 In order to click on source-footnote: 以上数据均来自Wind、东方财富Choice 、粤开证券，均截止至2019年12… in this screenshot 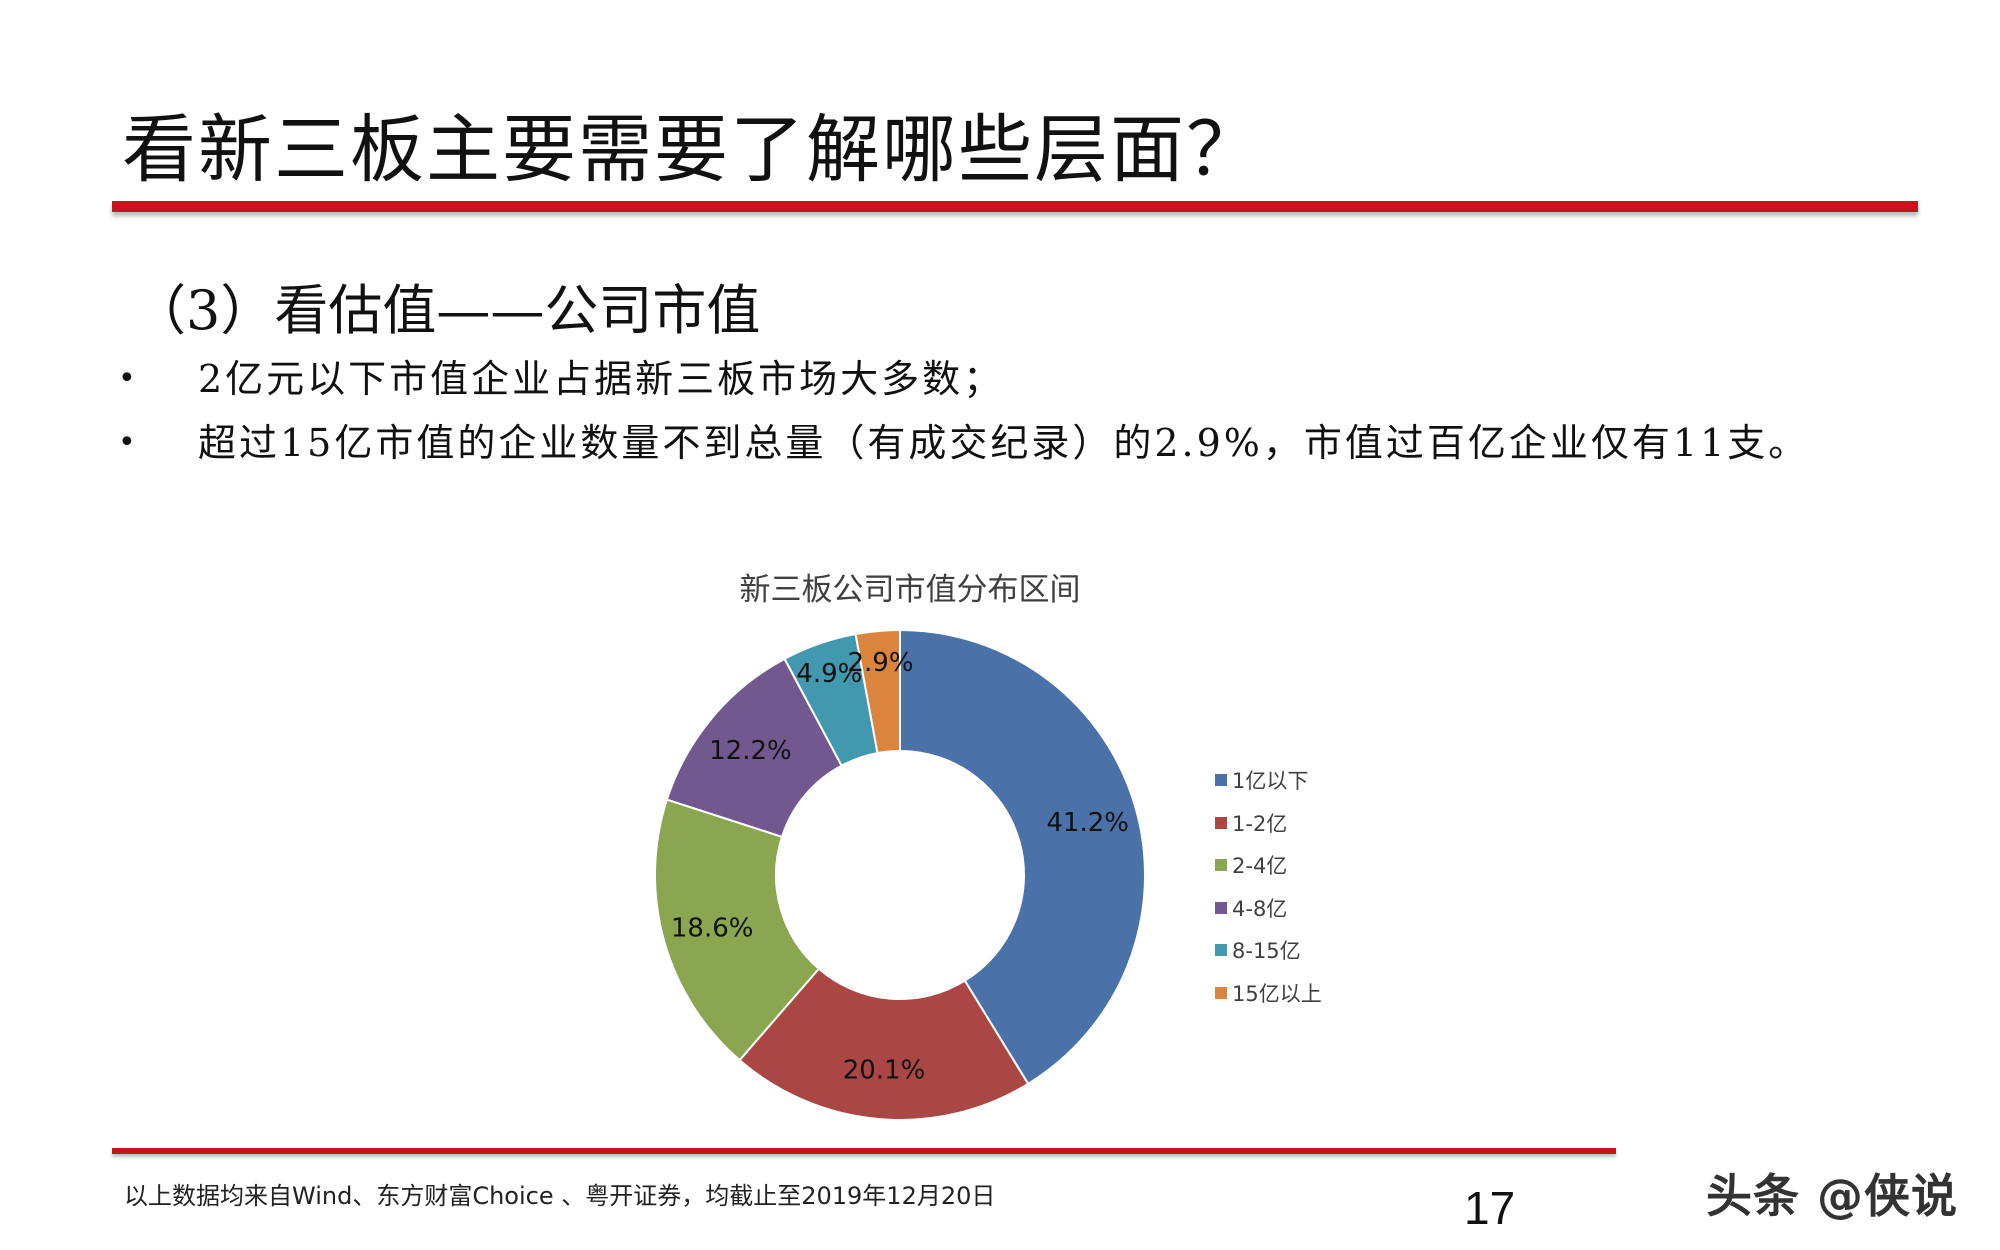, I will do `click(560, 1196)`.